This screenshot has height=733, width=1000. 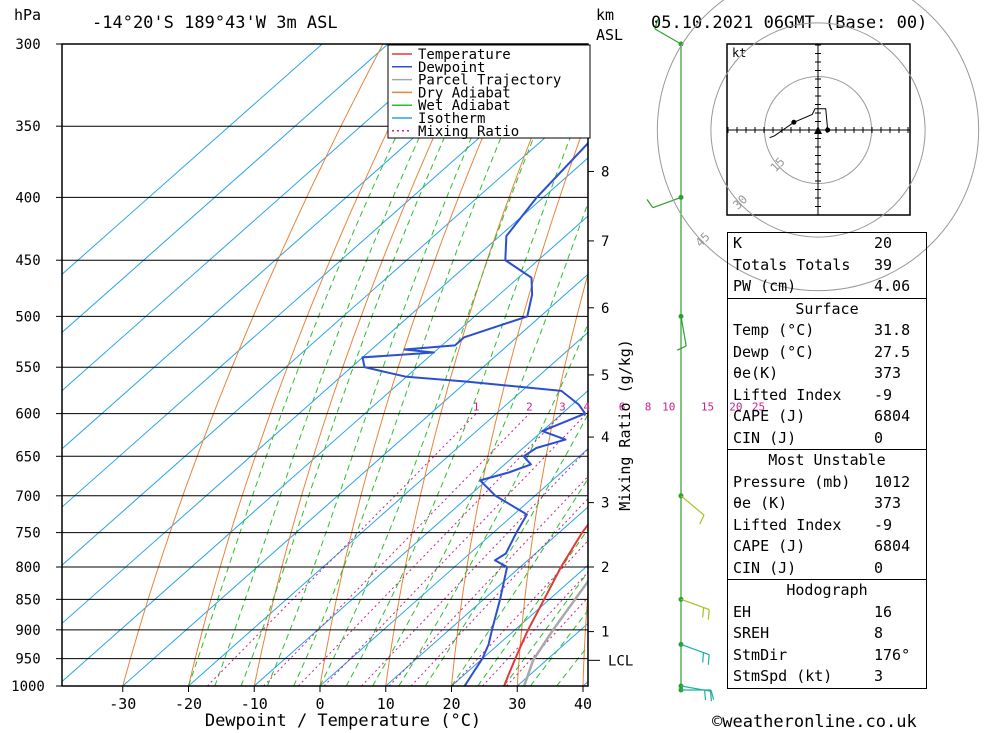 What do you see at coordinates (605, 568) in the screenshot?
I see `km-tick-label: 2` at bounding box center [605, 568].